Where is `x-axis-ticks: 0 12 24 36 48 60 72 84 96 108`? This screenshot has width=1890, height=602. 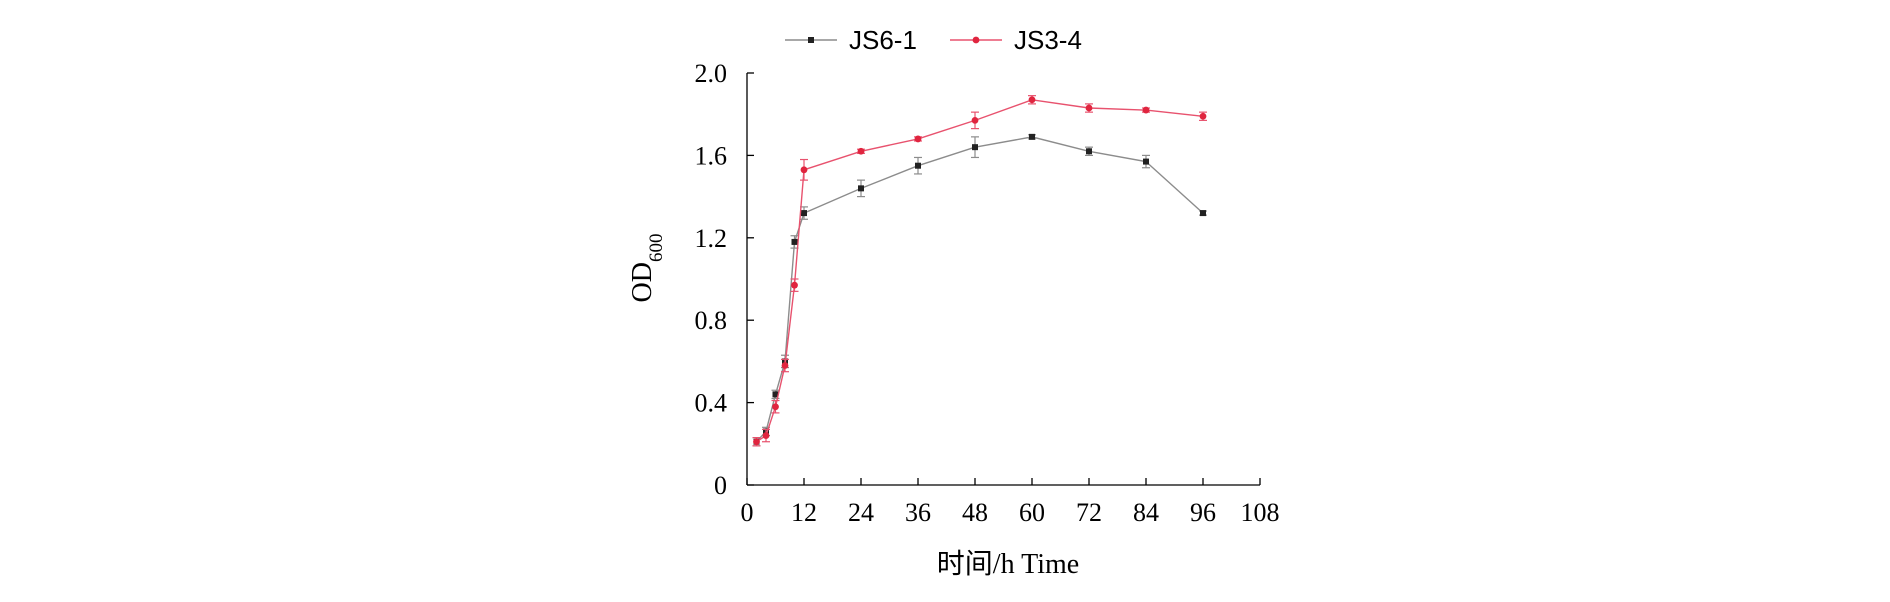 x-axis-ticks: 0 12 24 36 48 60 72 84 96 108 is located at coordinates (1010, 502).